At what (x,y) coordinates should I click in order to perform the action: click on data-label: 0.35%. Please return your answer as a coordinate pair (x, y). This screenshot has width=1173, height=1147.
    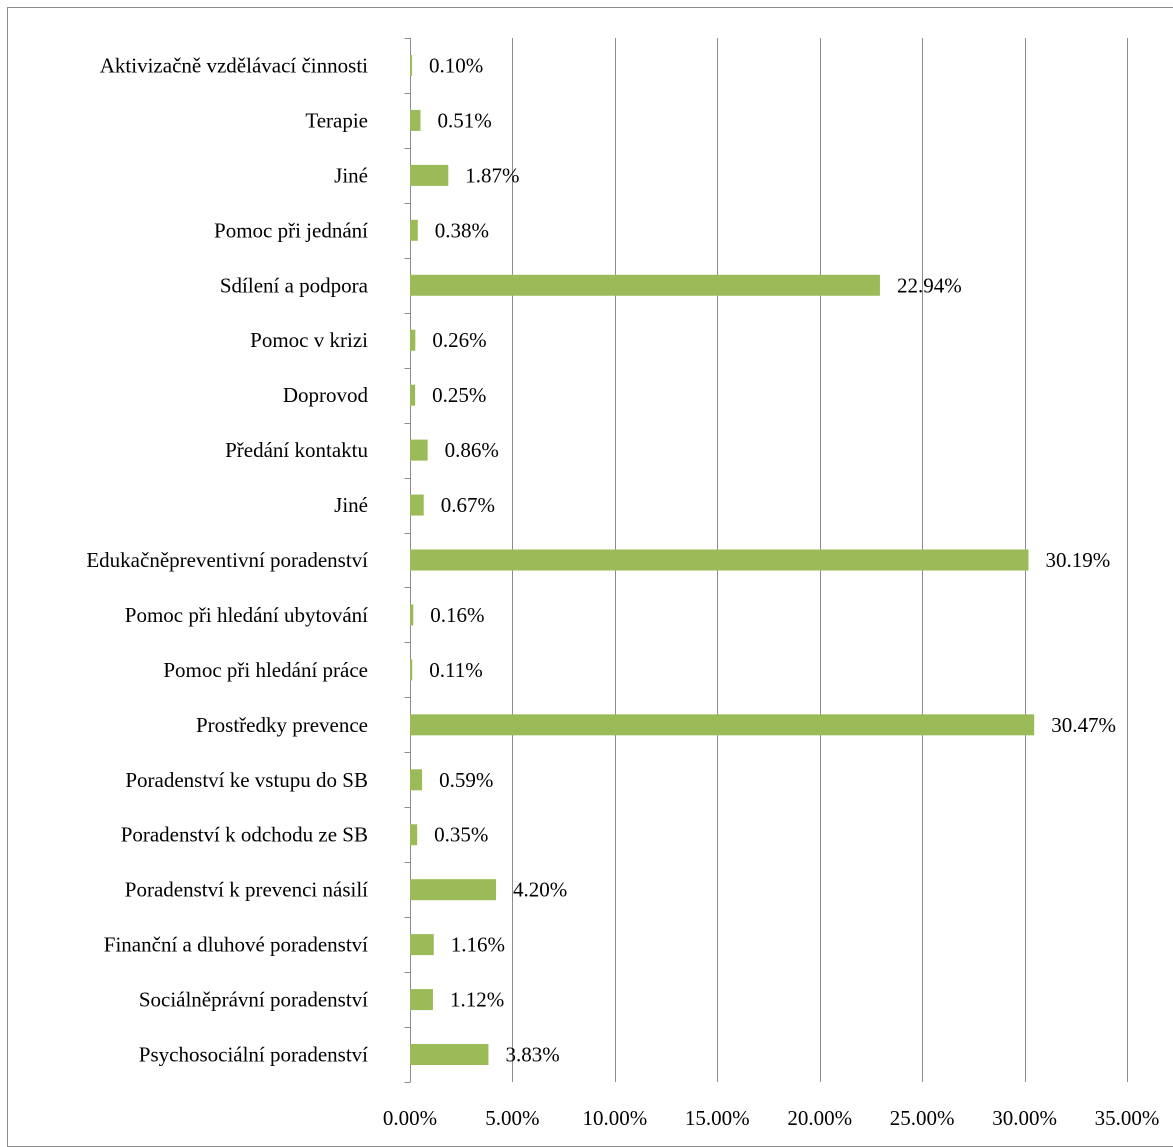
    Looking at the image, I should click on (461, 835).